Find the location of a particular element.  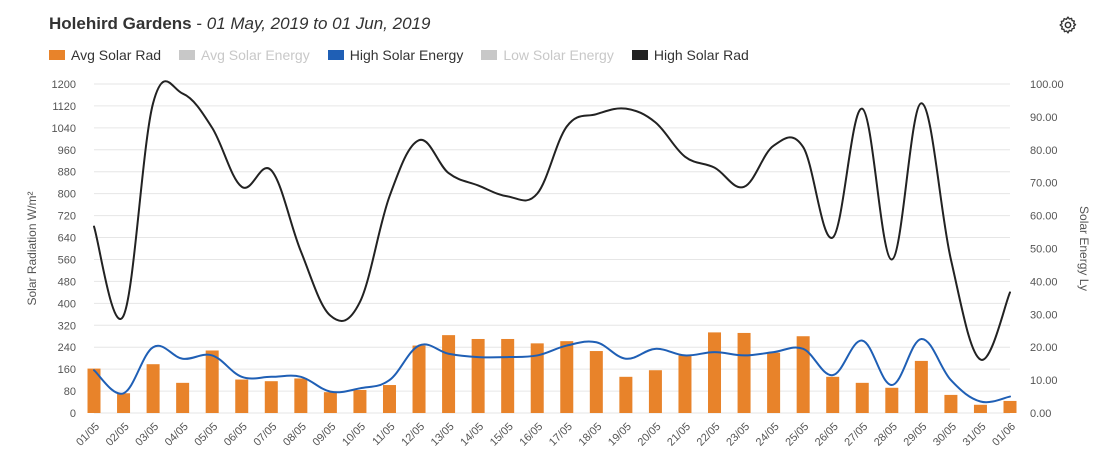

legend-item-low-solar-energy: Low Solar Energy is located at coordinates (547, 55).